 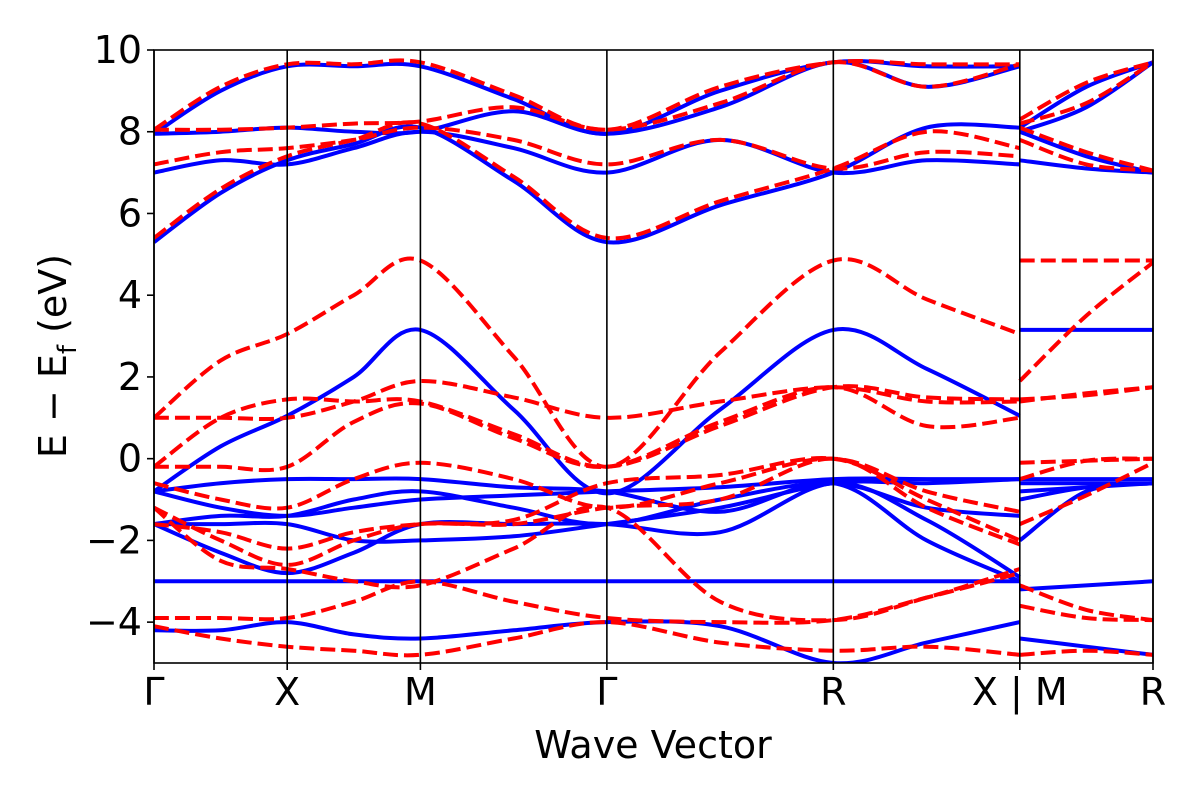 I want to click on y-tick-label-7: 8, so click(x=130, y=132).